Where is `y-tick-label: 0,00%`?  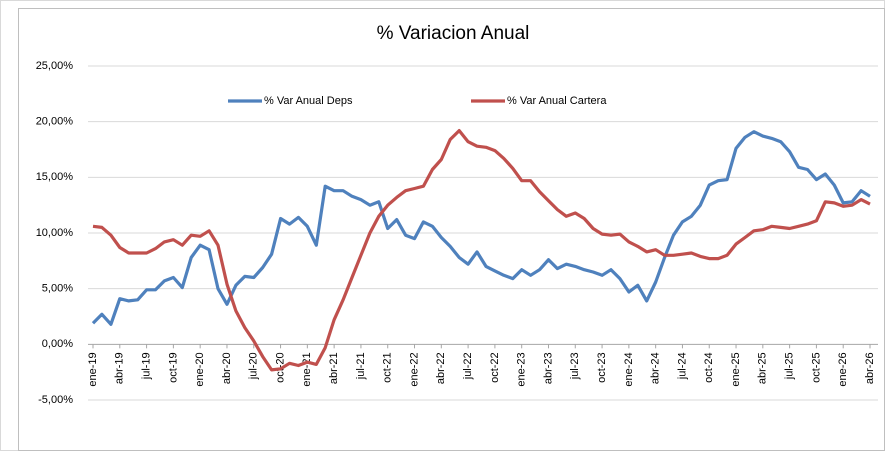
y-tick-label: 0,00% is located at coordinates (57, 344).